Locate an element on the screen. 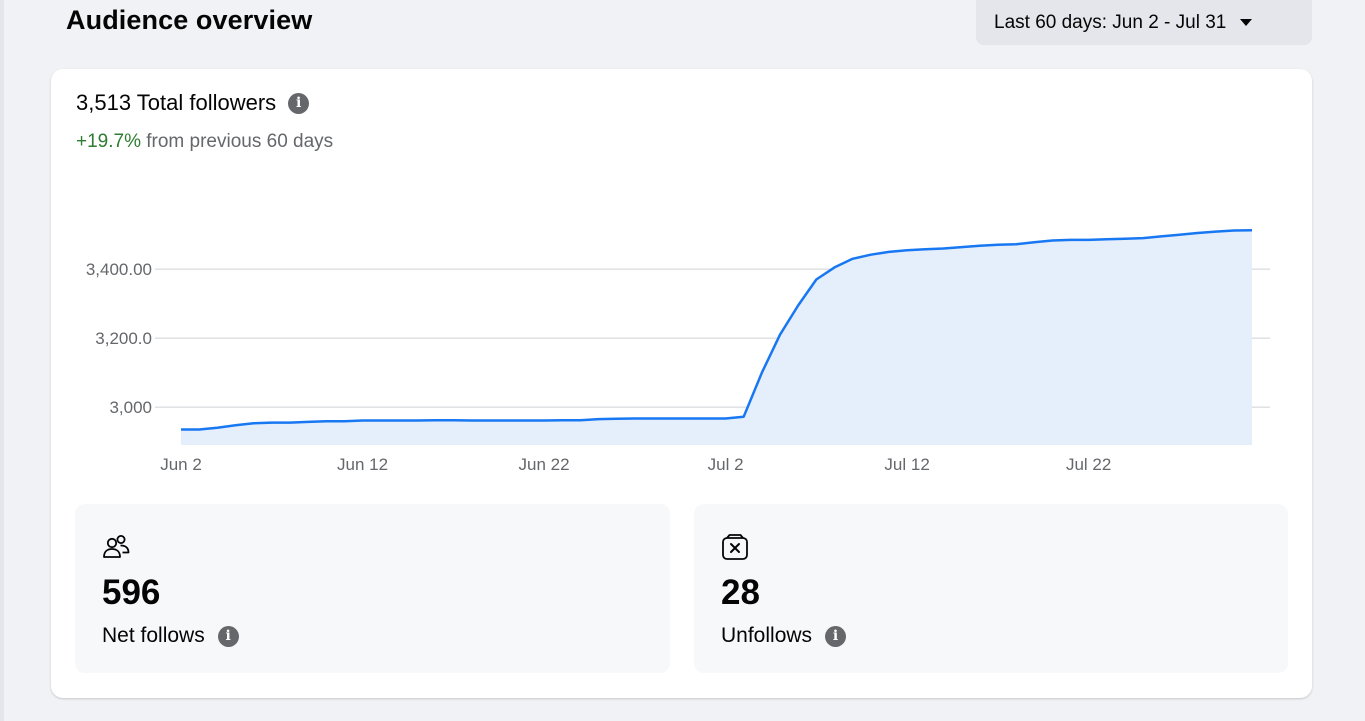  date-range-dropdown: Last 60 days: Jun 2 - Jul 31 is located at coordinates (1144, 22).